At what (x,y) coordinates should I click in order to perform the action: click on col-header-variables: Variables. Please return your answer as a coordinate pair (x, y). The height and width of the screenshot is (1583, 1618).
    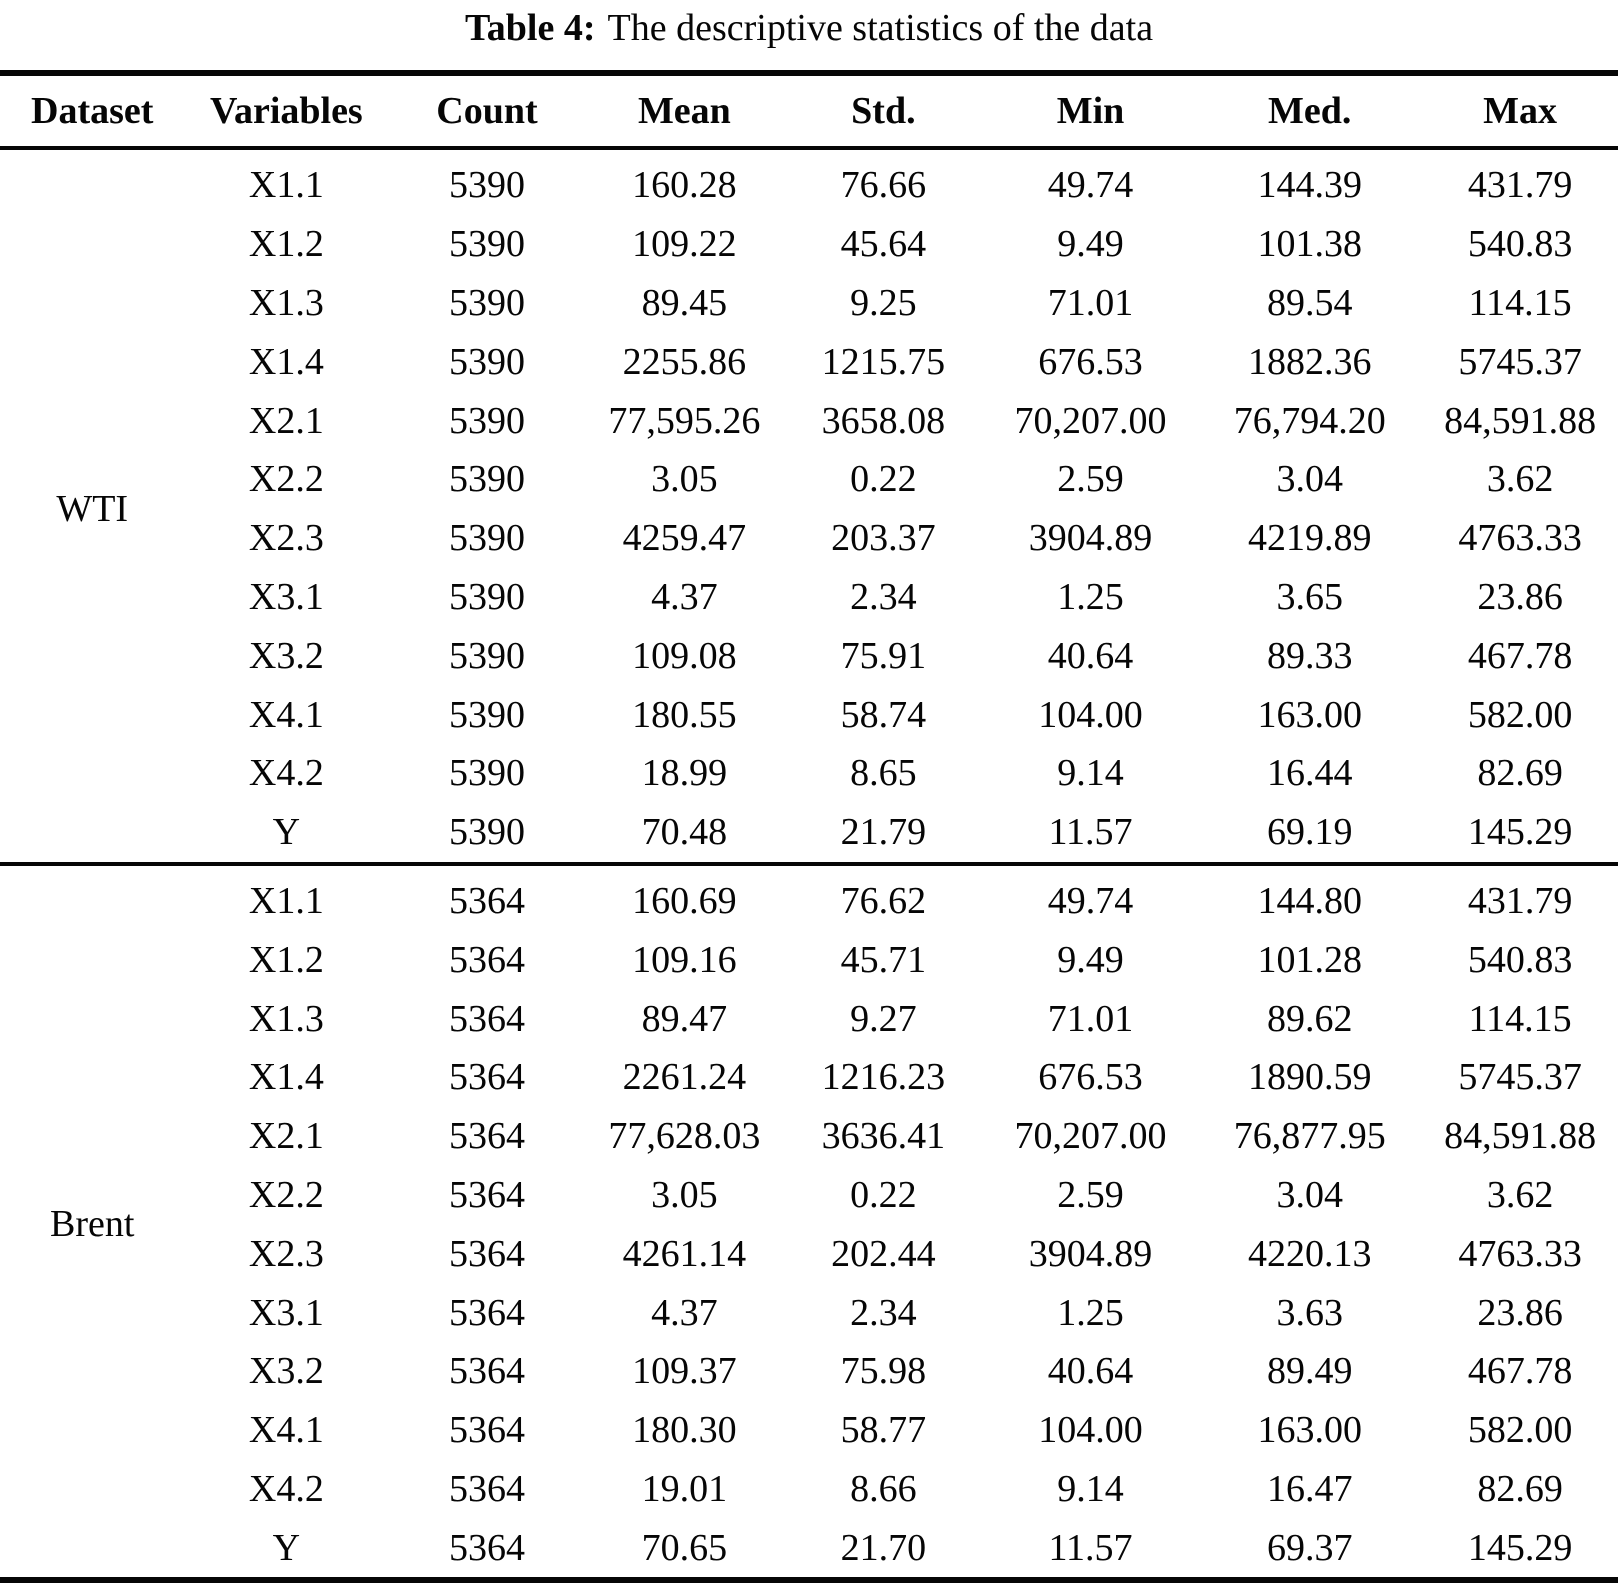
    Looking at the image, I should click on (286, 111).